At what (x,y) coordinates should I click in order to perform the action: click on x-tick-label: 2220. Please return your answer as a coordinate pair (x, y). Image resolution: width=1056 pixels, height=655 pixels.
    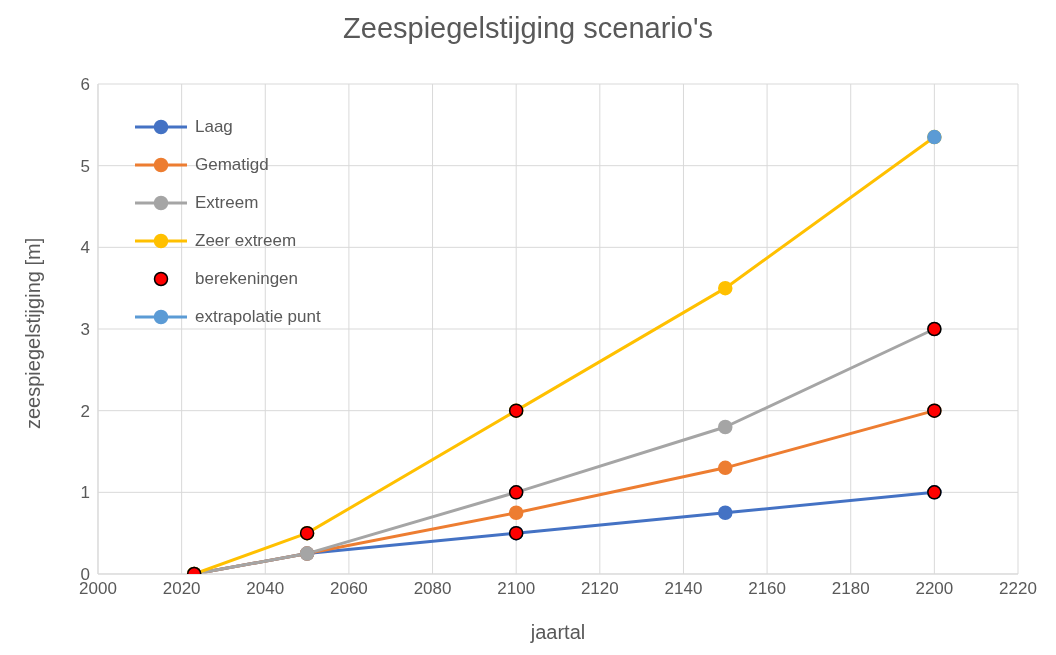
    Looking at the image, I should click on (1018, 589).